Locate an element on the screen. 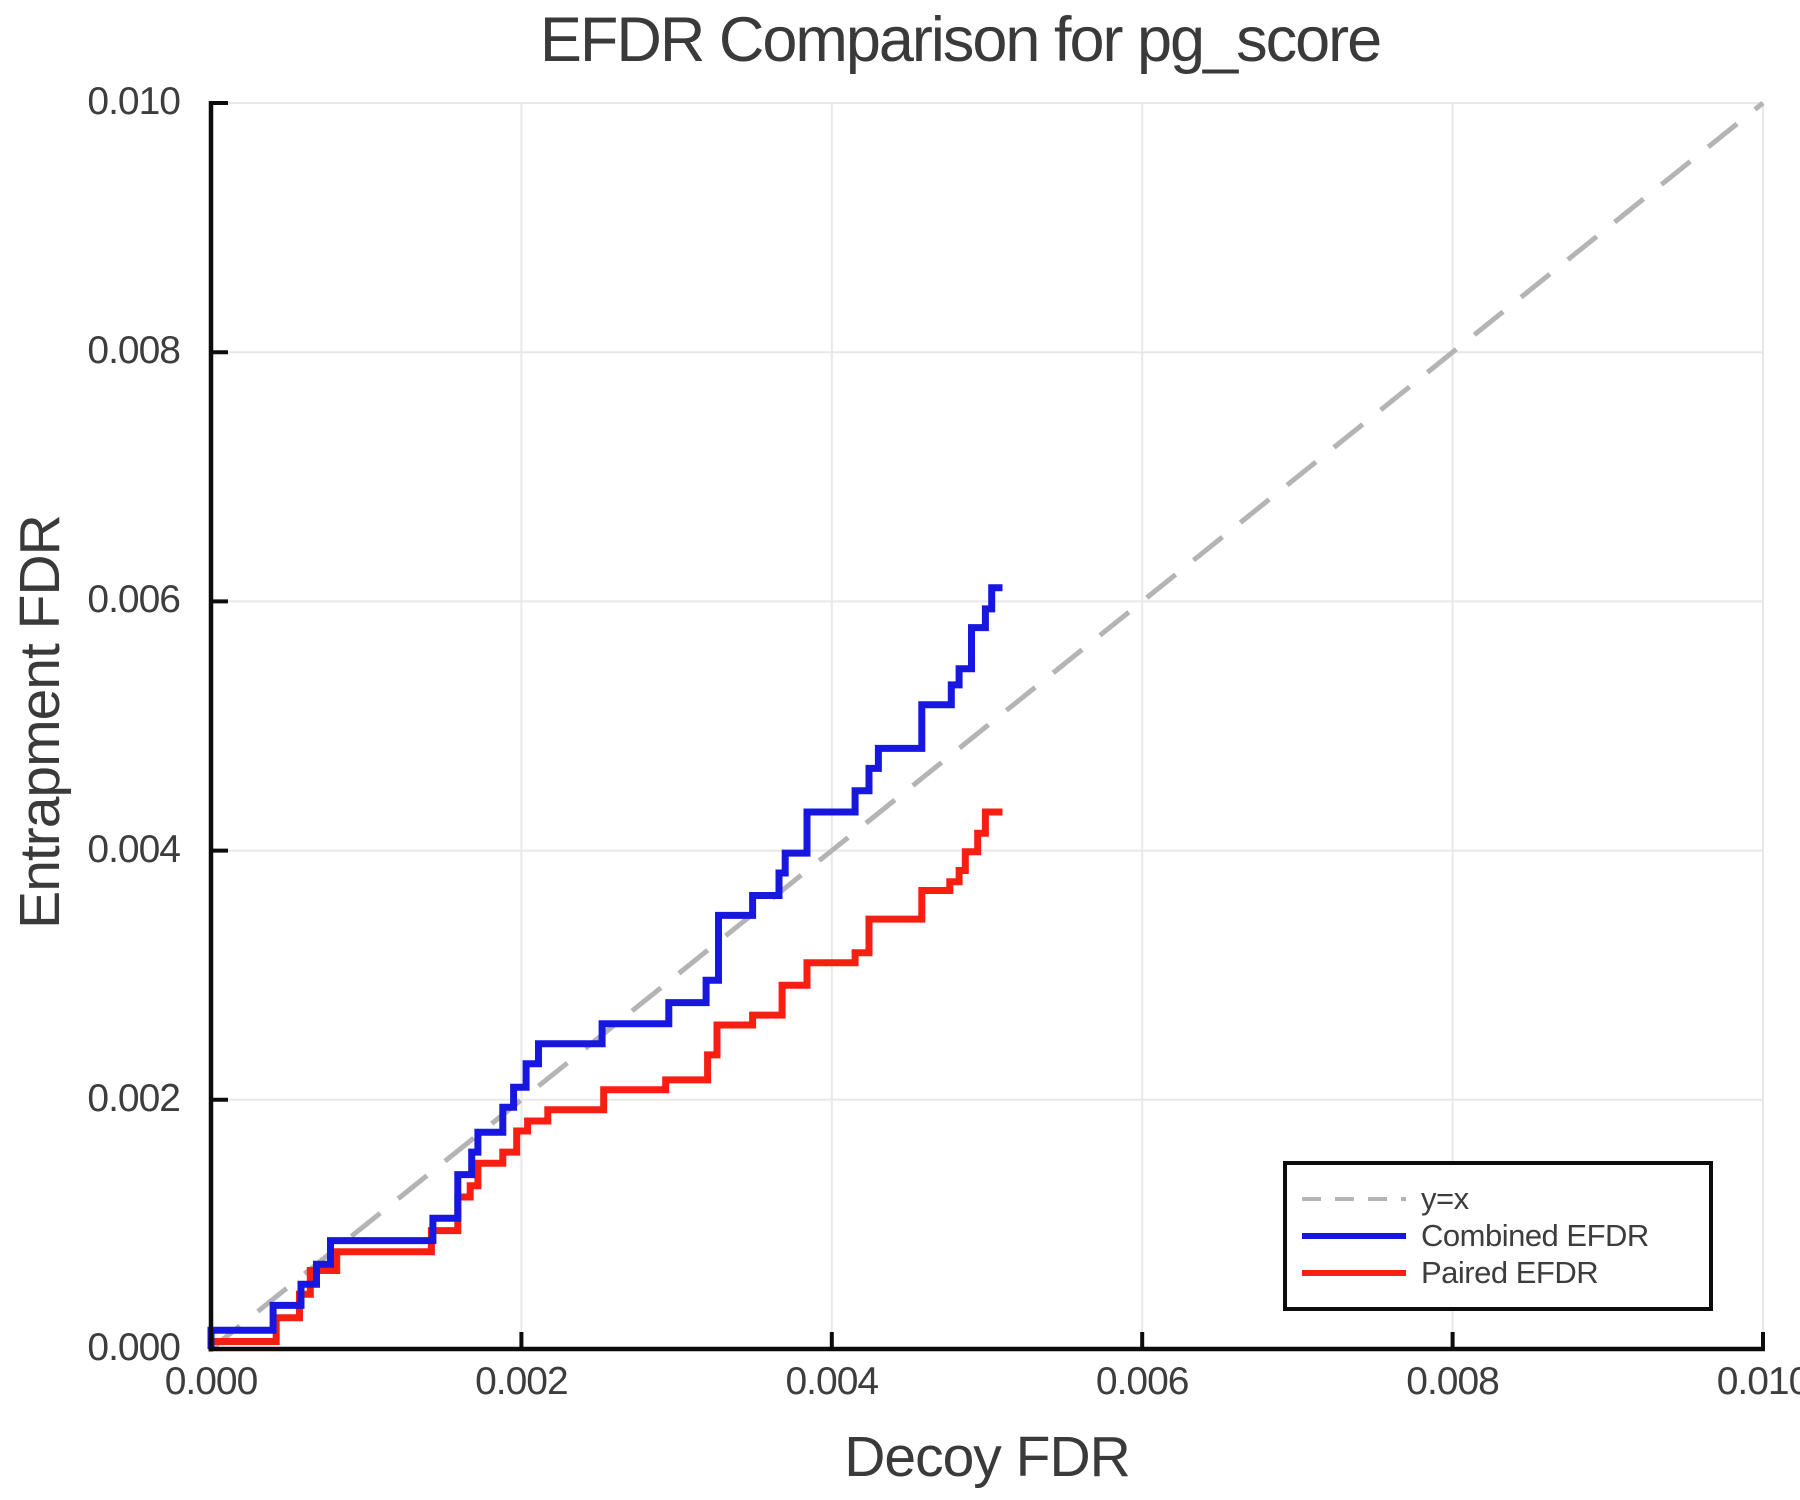 This screenshot has height=1500, width=1800. dashed-line-sample is located at coordinates (1354, 1199).